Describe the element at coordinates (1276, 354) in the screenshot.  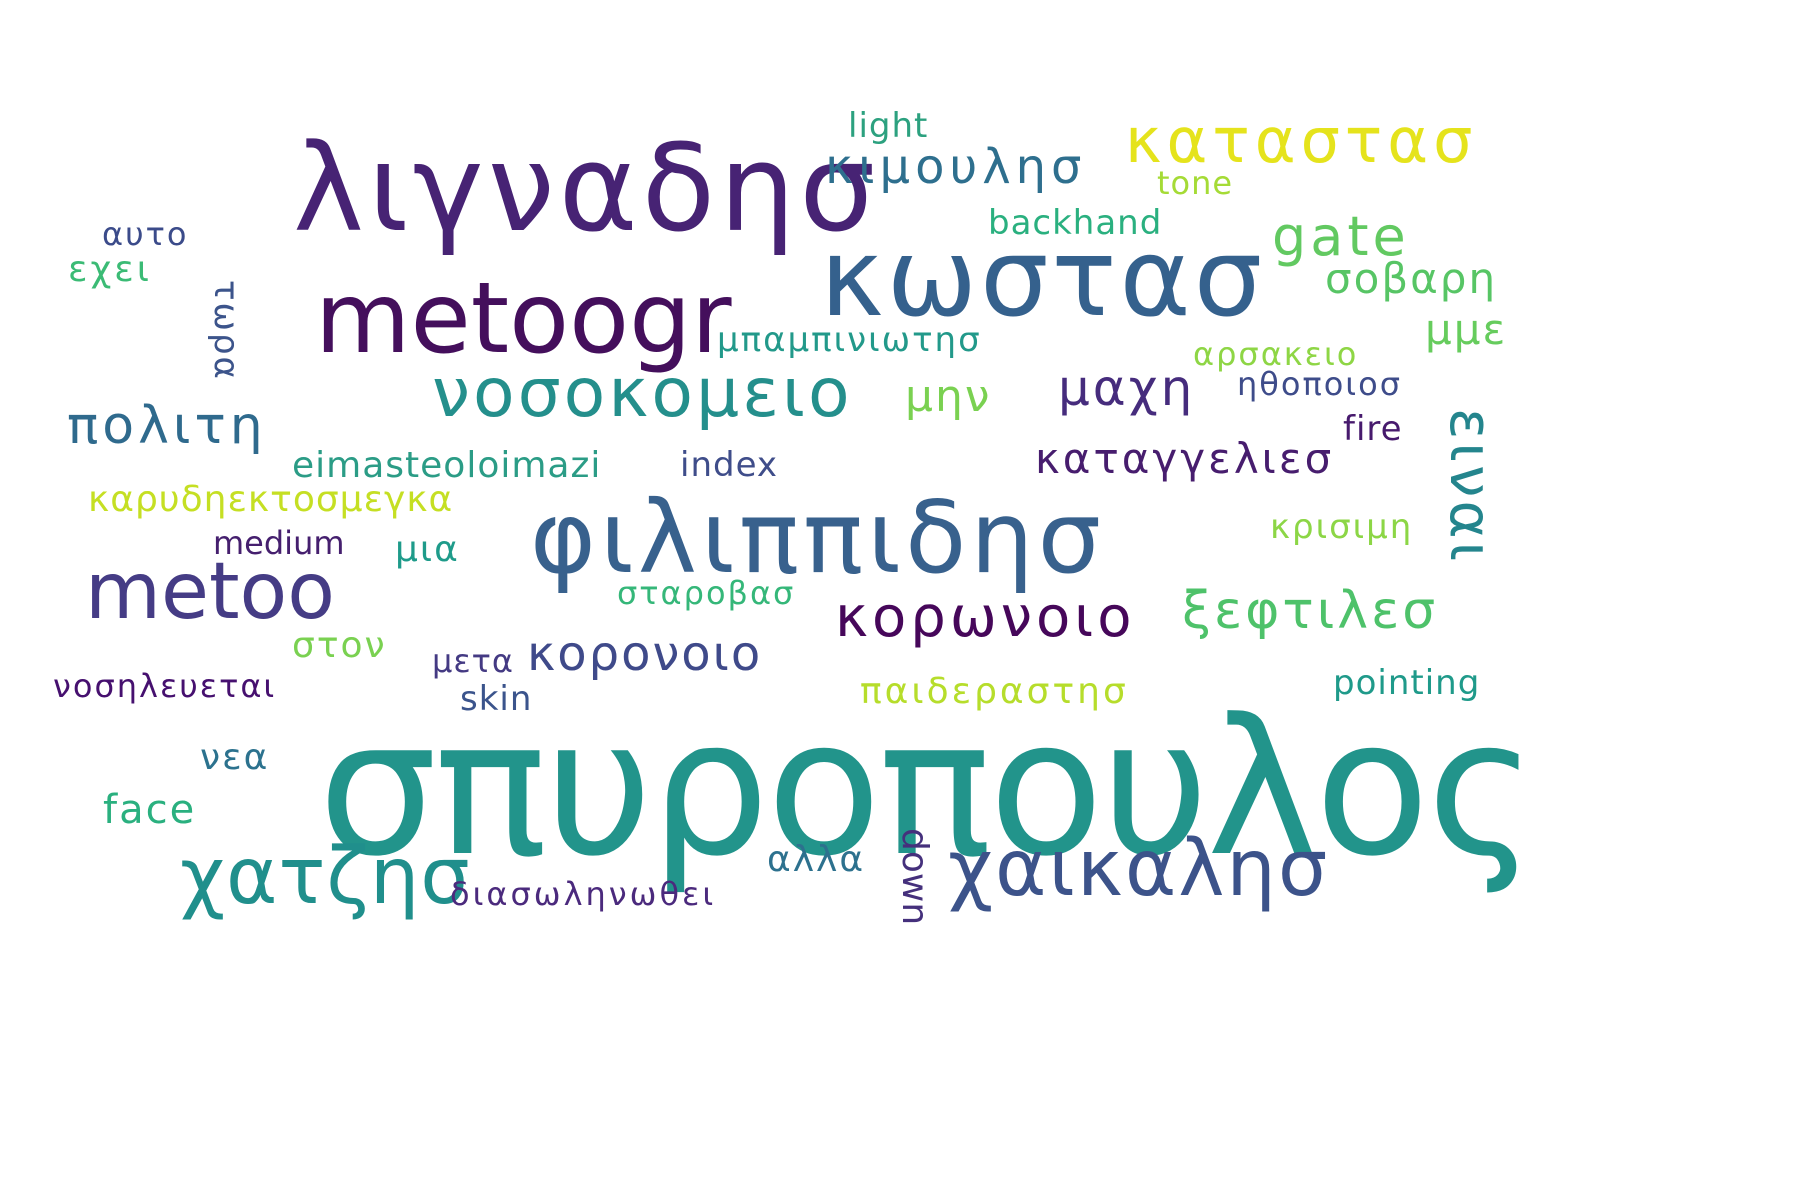
I see `word-arsakeio: αρσακειο` at that location.